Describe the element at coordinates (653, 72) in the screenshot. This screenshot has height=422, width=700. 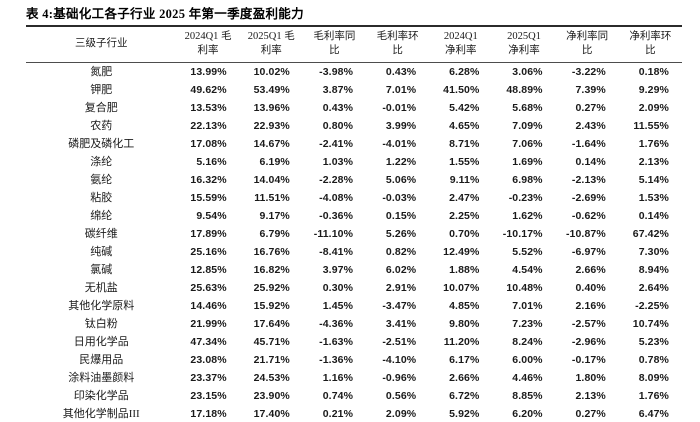
I see `value-cell: 0.18%` at that location.